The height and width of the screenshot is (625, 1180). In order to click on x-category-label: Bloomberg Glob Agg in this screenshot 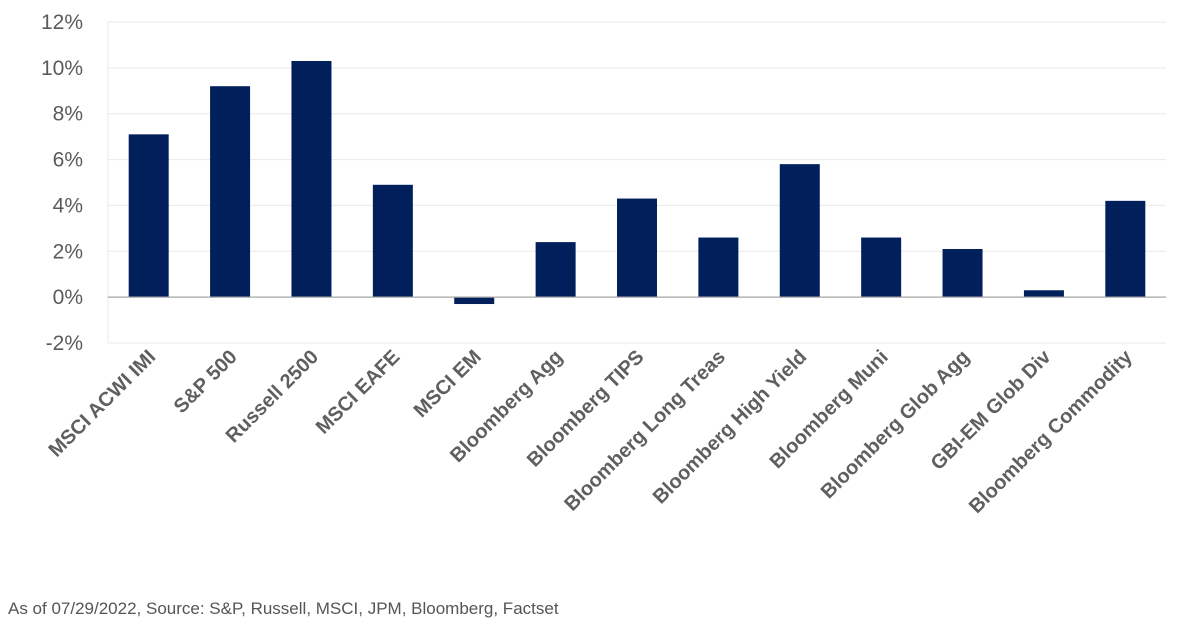, I will do `click(895, 424)`.